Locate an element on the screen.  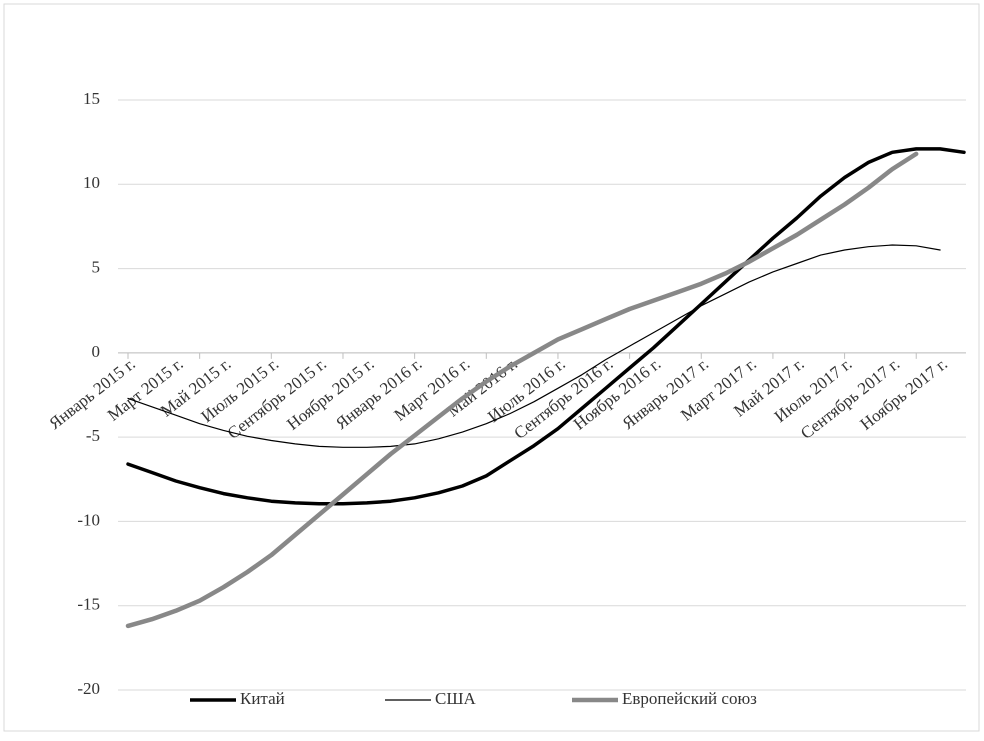
legend-label: Китай is located at coordinates (262, 698).